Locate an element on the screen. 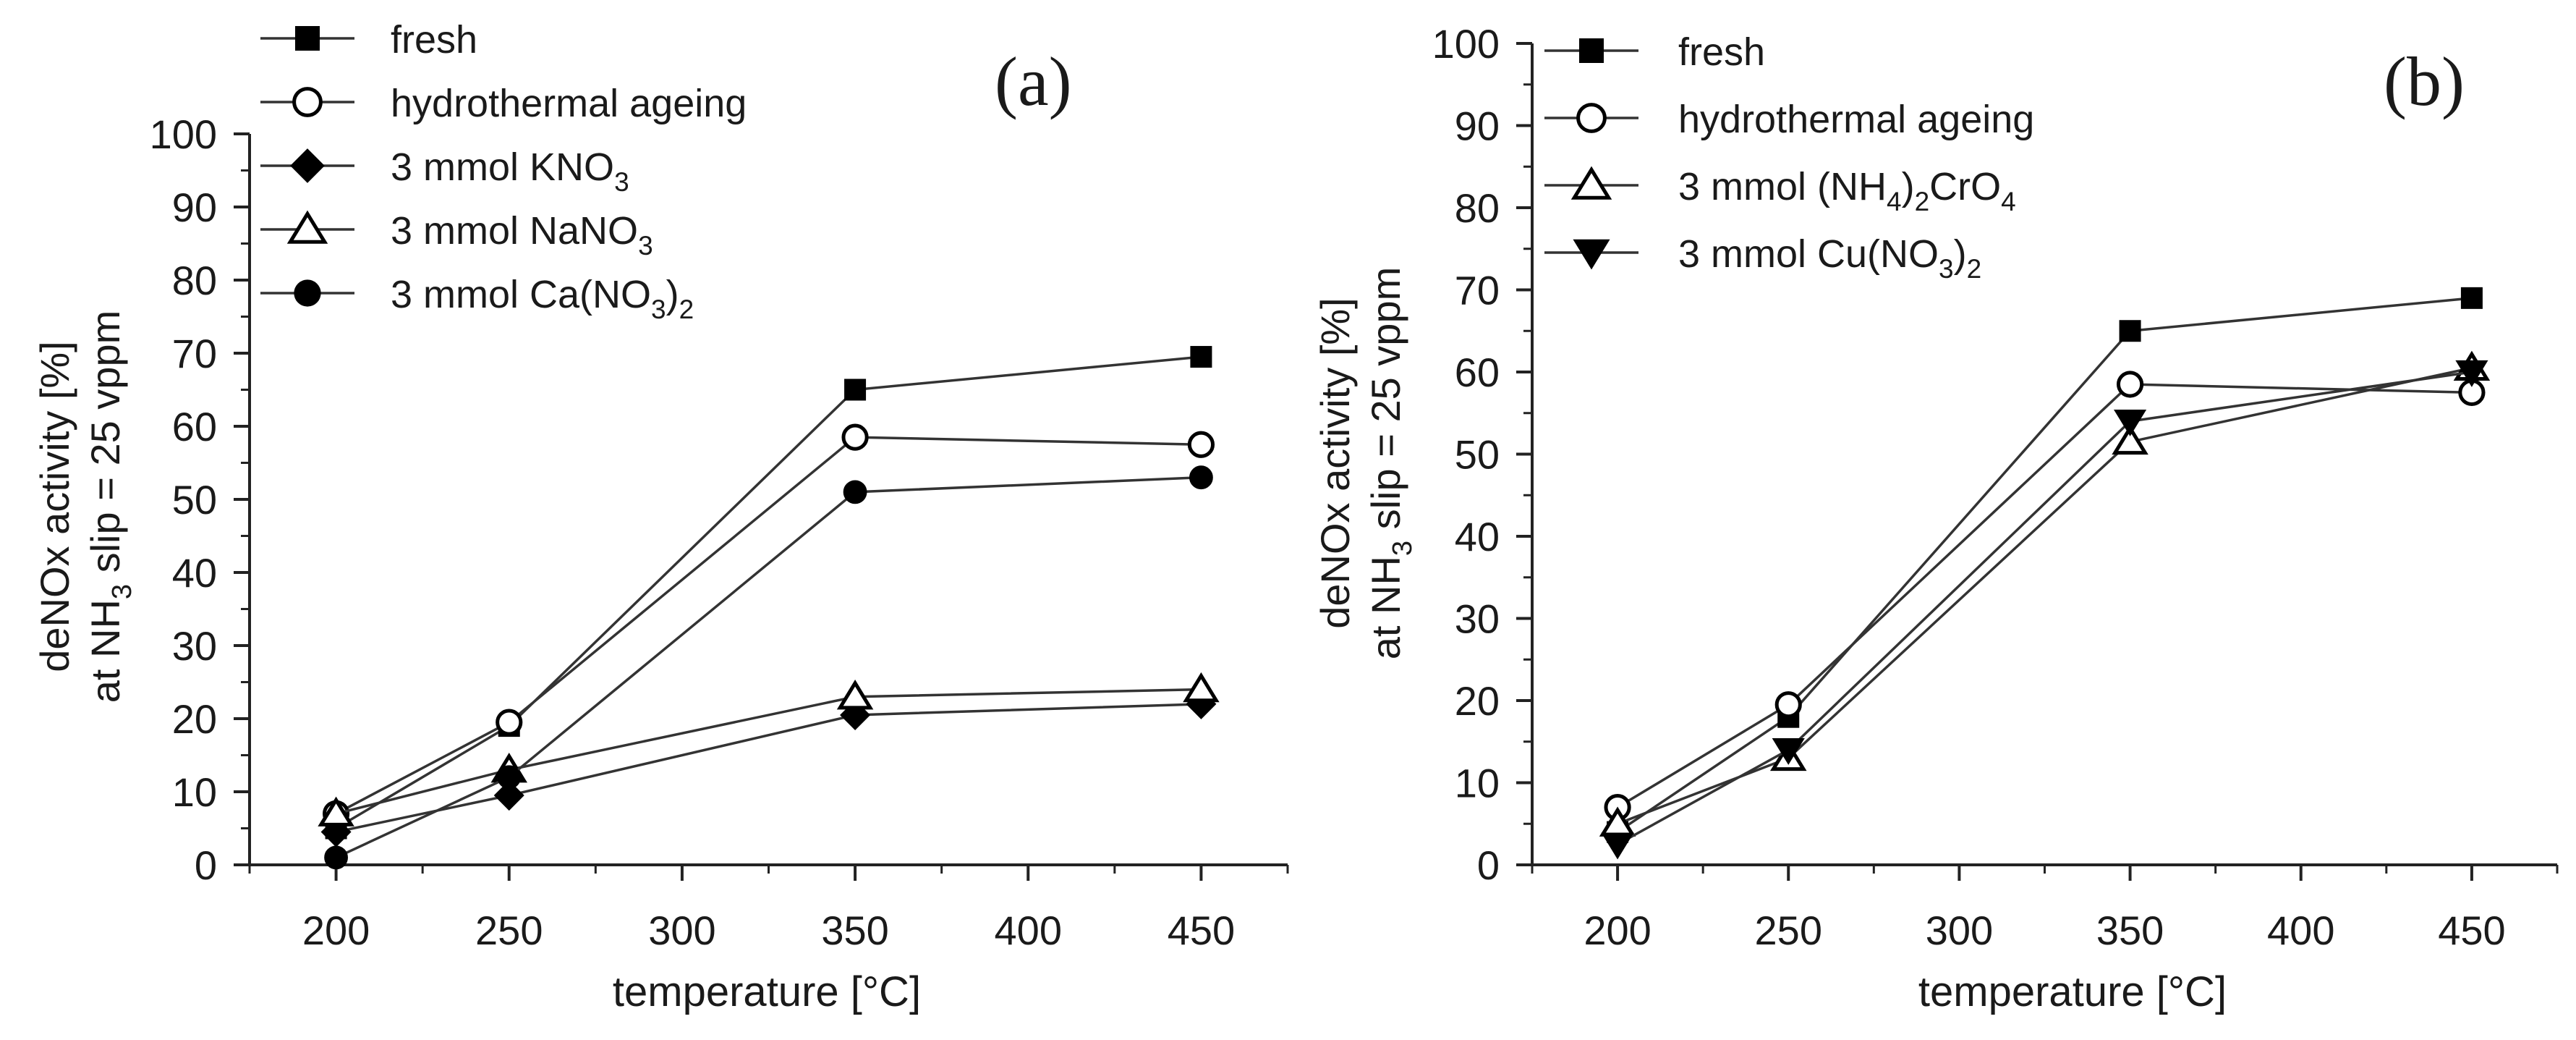 Image resolution: width=2576 pixels, height=1040 pixels. legend-item-3-mmol-nh4-2cro4: 3 mmol (NH4)2CrO4 is located at coordinates (1780, 190).